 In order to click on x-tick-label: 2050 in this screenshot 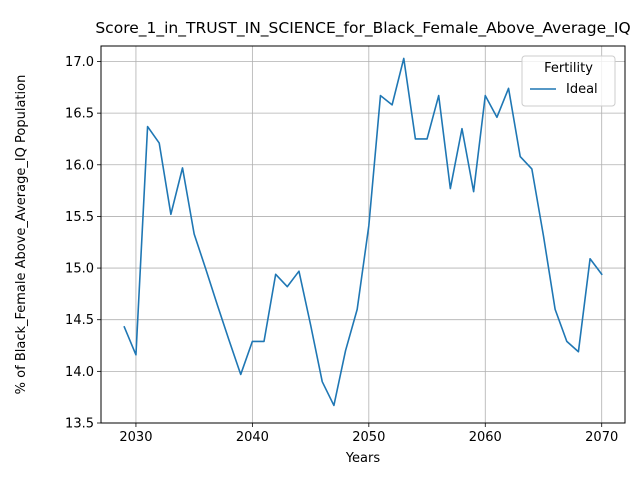, I will do `click(368, 437)`.